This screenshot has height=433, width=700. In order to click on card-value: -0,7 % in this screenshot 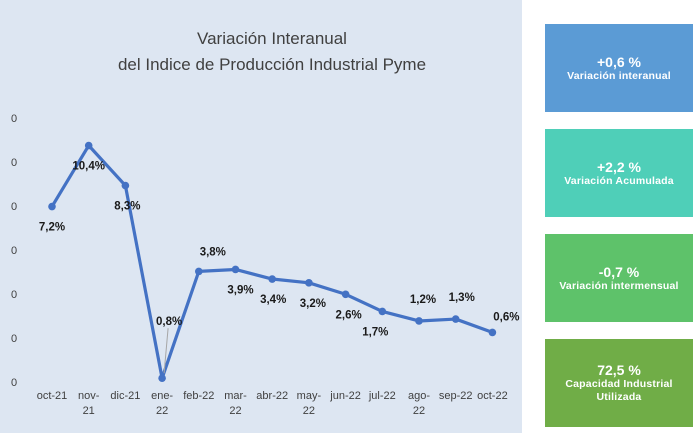, I will do `click(619, 271)`.